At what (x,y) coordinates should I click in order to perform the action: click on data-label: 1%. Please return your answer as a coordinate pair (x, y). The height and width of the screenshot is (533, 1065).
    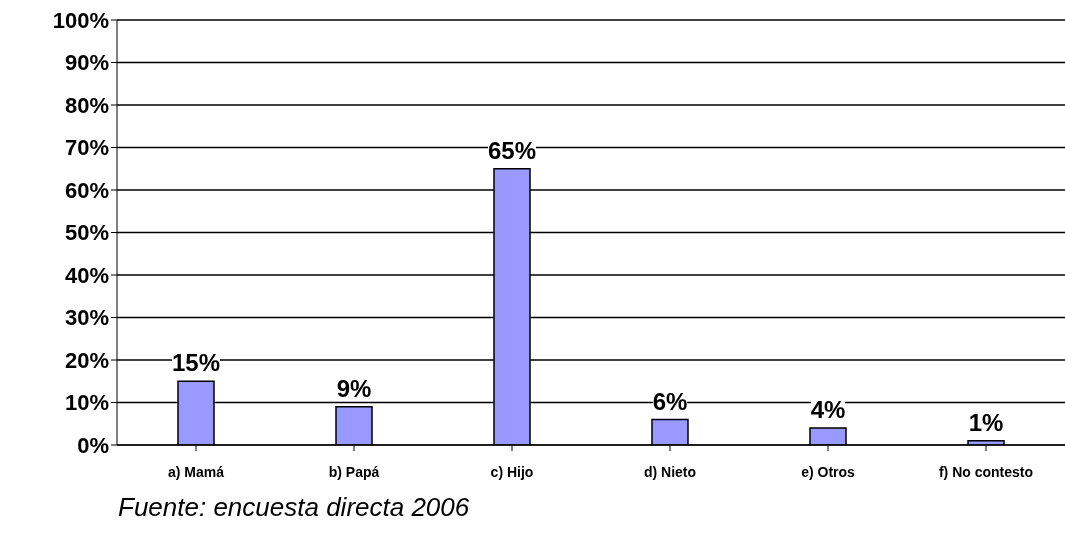
    Looking at the image, I should click on (986, 422).